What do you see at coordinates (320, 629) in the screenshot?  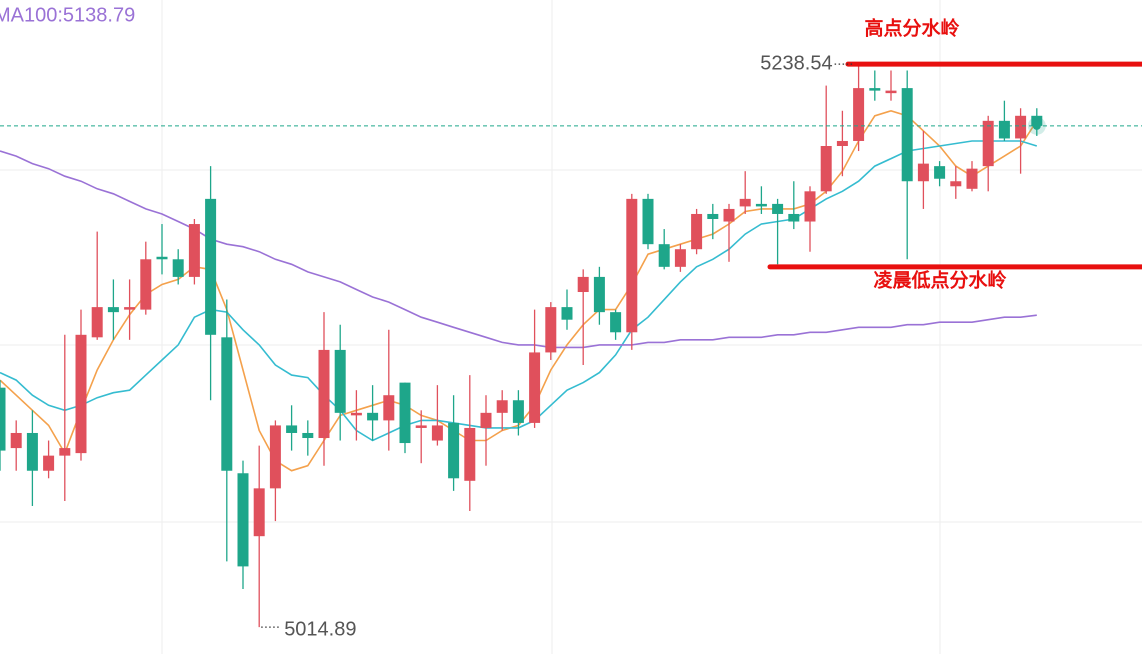 I see `low-price-label: 5014.89` at bounding box center [320, 629].